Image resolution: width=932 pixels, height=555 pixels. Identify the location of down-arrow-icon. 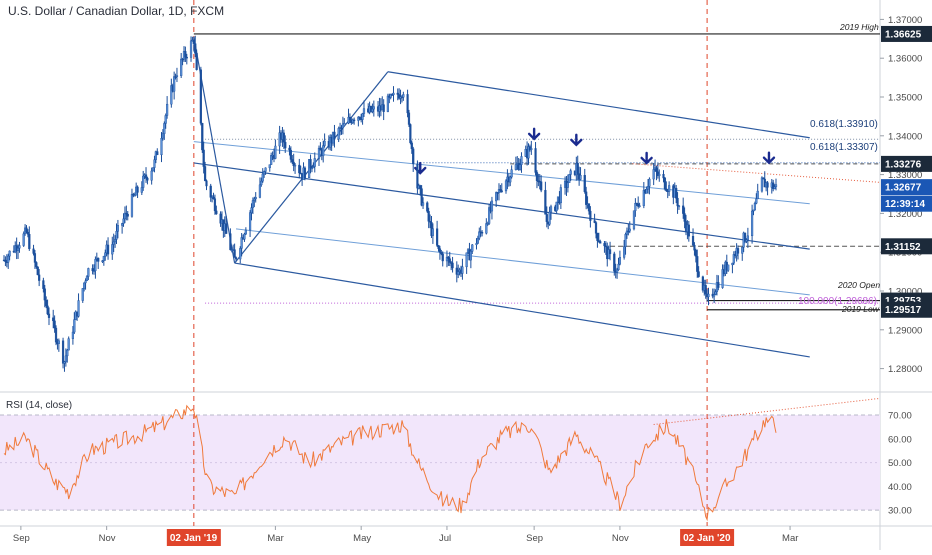
(576, 140).